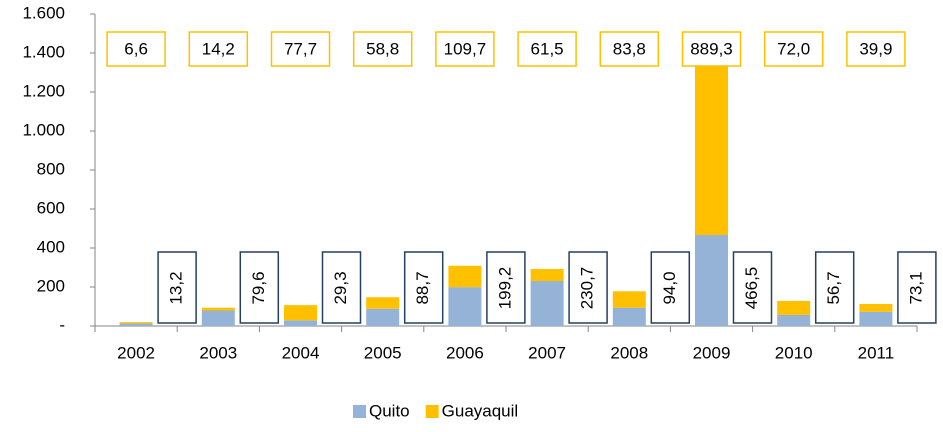 The height and width of the screenshot is (432, 943). I want to click on data-label: 73,1, so click(915, 287).